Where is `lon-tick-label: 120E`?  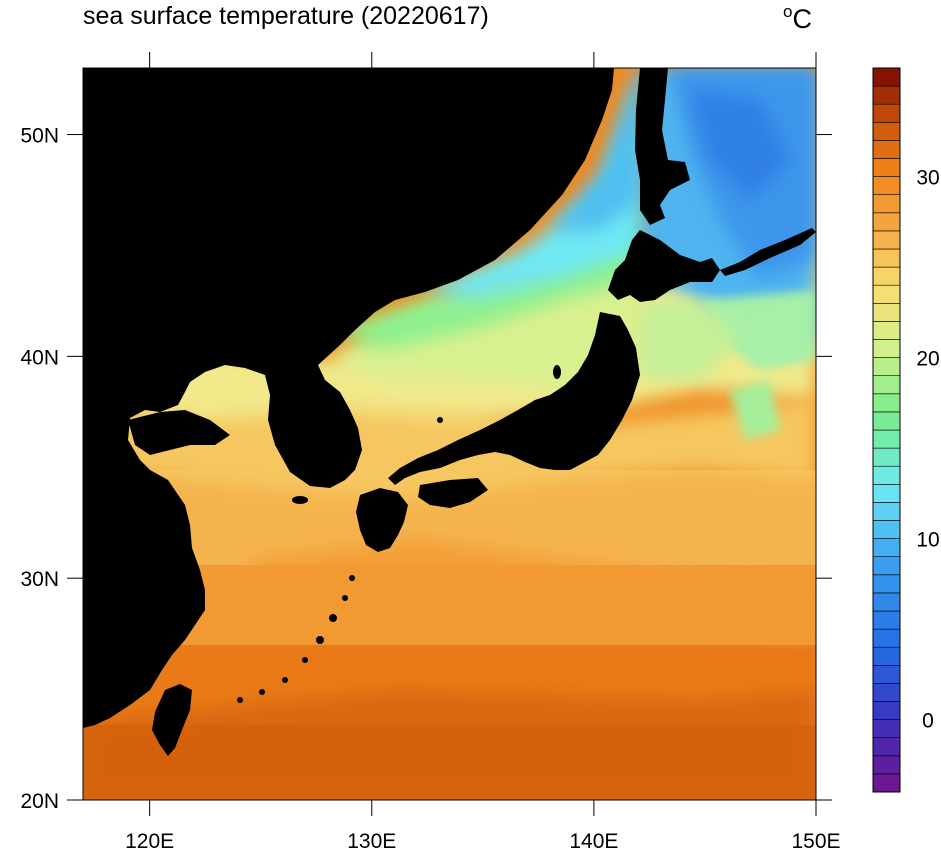 lon-tick-label: 120E is located at coordinates (149, 841).